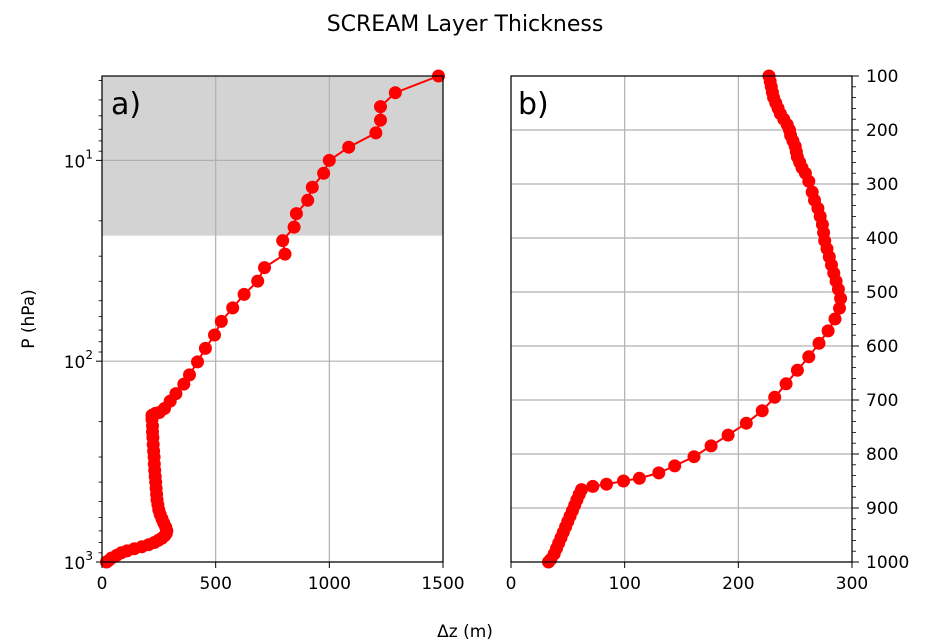 Image resolution: width=934 pixels, height=644 pixels. What do you see at coordinates (882, 509) in the screenshot?
I see `panel-b-y-tick-label: 900` at bounding box center [882, 509].